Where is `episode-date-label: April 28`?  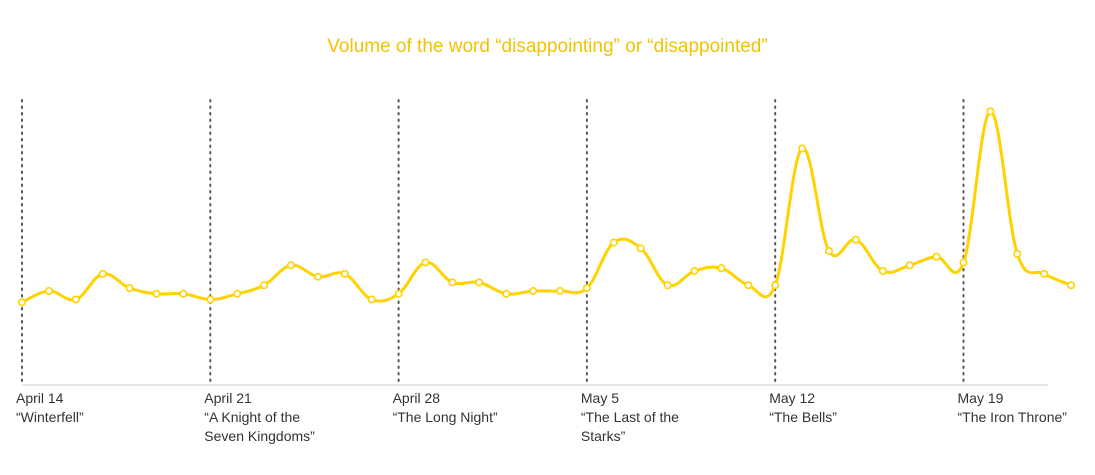 episode-date-label: April 28 is located at coordinates (417, 398).